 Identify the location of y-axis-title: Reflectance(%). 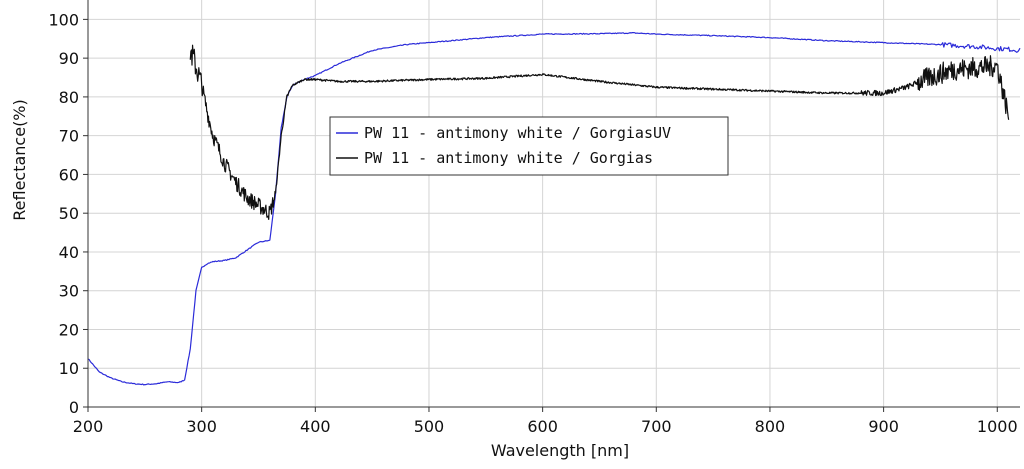
(19, 160).